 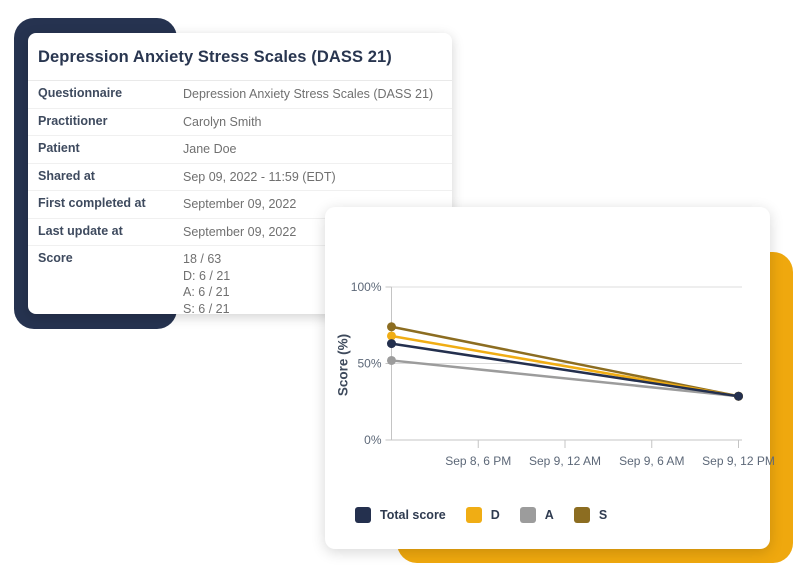 I want to click on row-label: First completed at, so click(x=92, y=203).